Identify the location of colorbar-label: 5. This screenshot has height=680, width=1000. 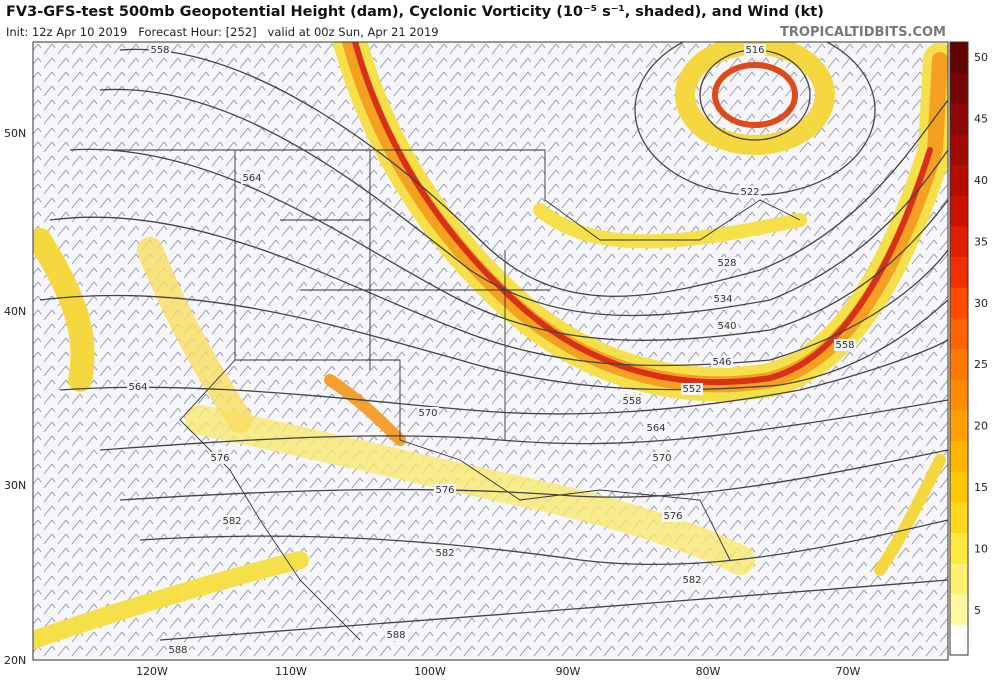
(977, 610).